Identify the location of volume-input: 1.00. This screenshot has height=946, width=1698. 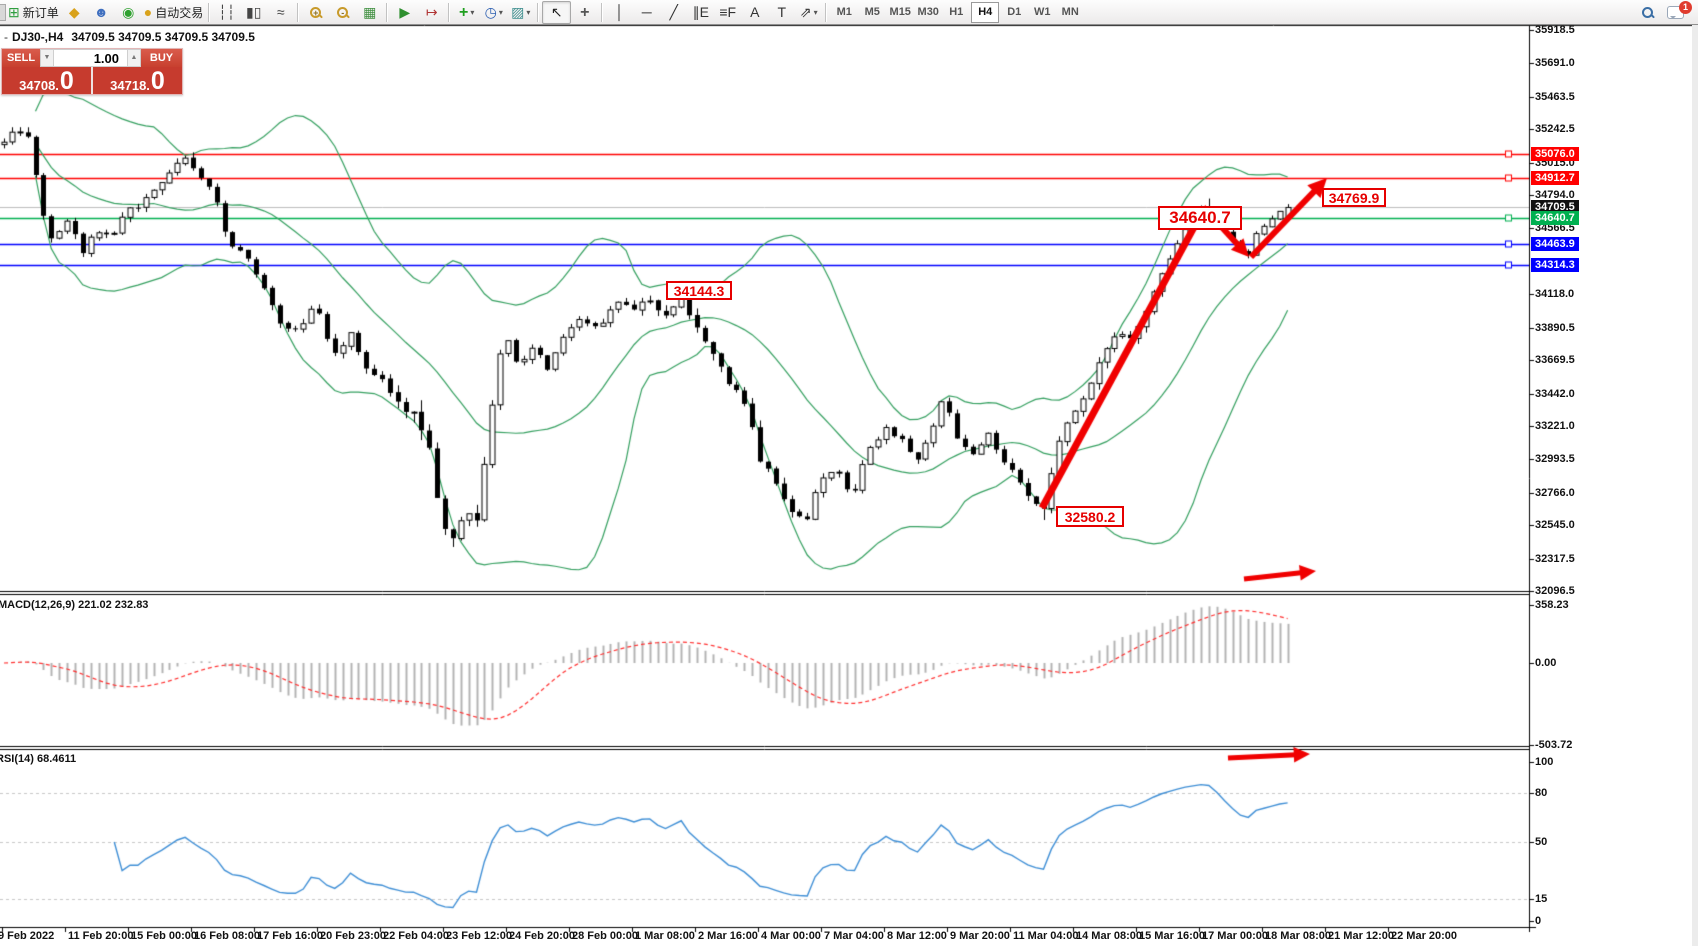
(90, 58).